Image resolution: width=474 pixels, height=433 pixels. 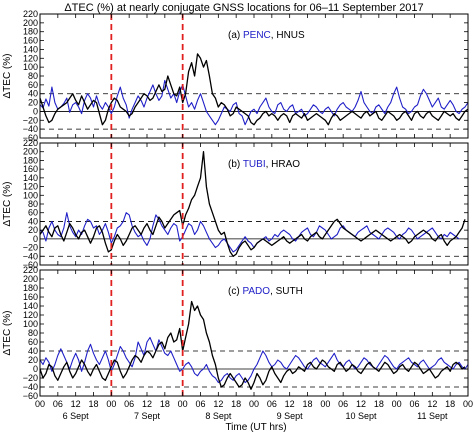 I want to click on day-label: 9 Sept, so click(x=290, y=416).